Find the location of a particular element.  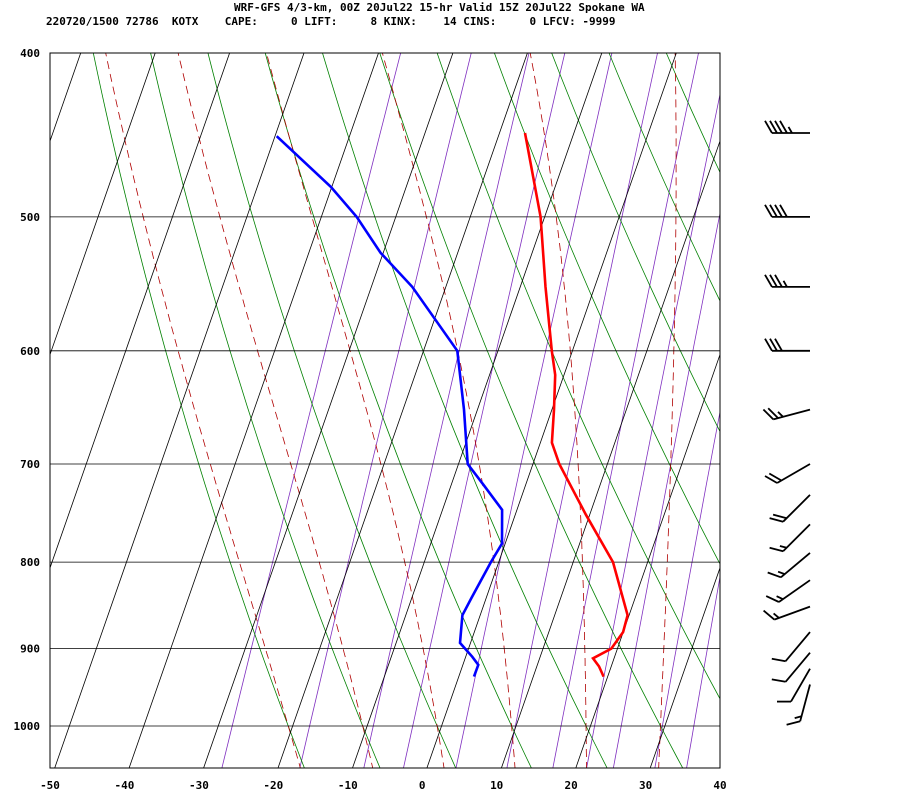

x-tick-label: 0 is located at coordinates (422, 785).